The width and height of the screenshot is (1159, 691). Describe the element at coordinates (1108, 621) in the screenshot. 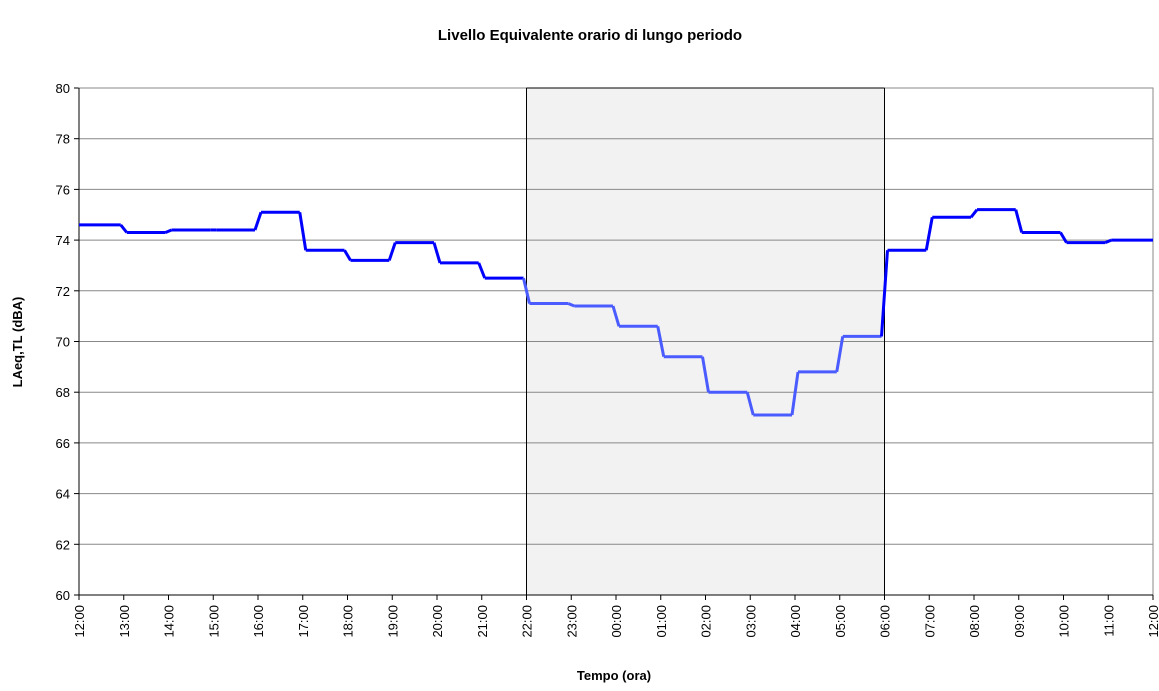

I see `x-tick-label: 11:00` at that location.